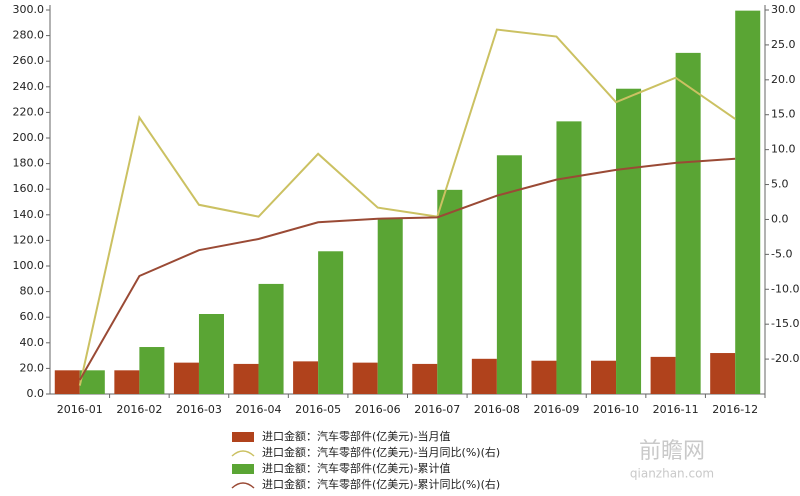  What do you see at coordinates (32, 316) in the screenshot?
I see `y-tick-label: 60.0` at bounding box center [32, 316].